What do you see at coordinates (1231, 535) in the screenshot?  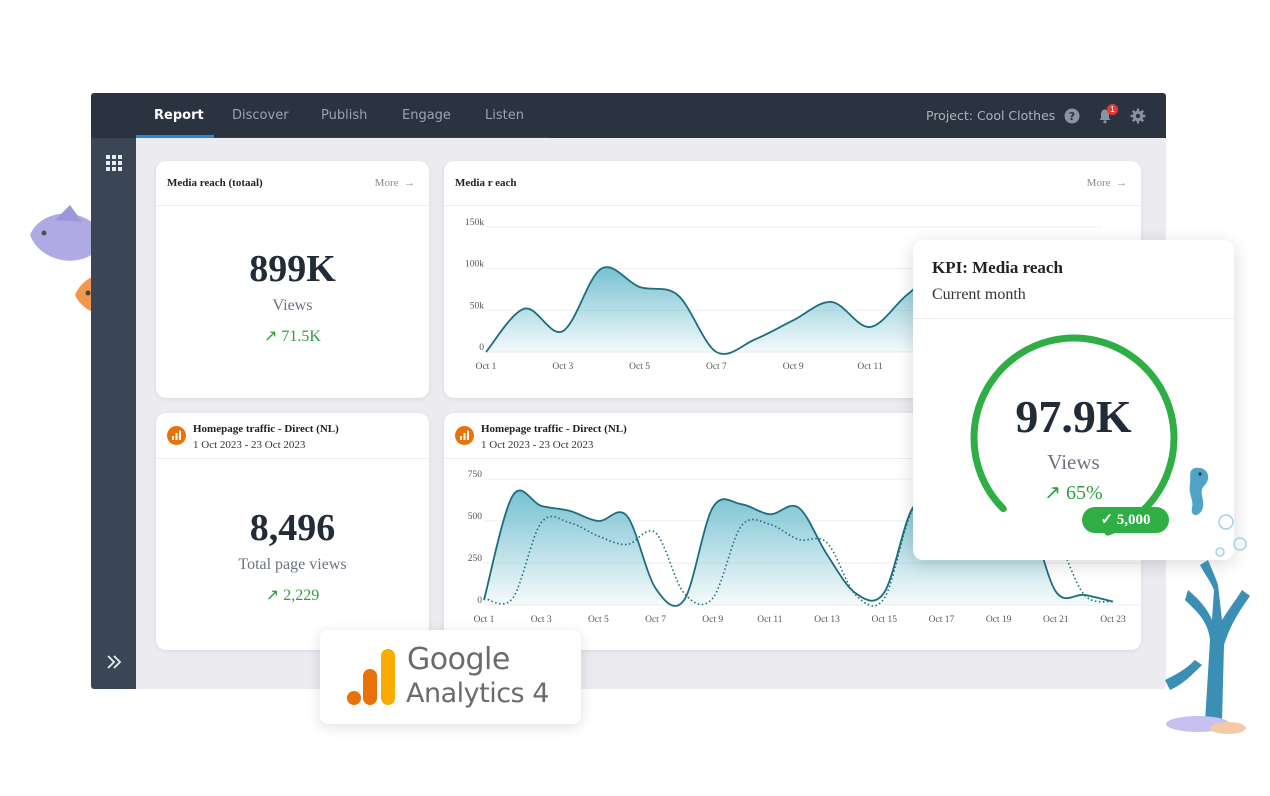 I see `bubbles-icon` at bounding box center [1231, 535].